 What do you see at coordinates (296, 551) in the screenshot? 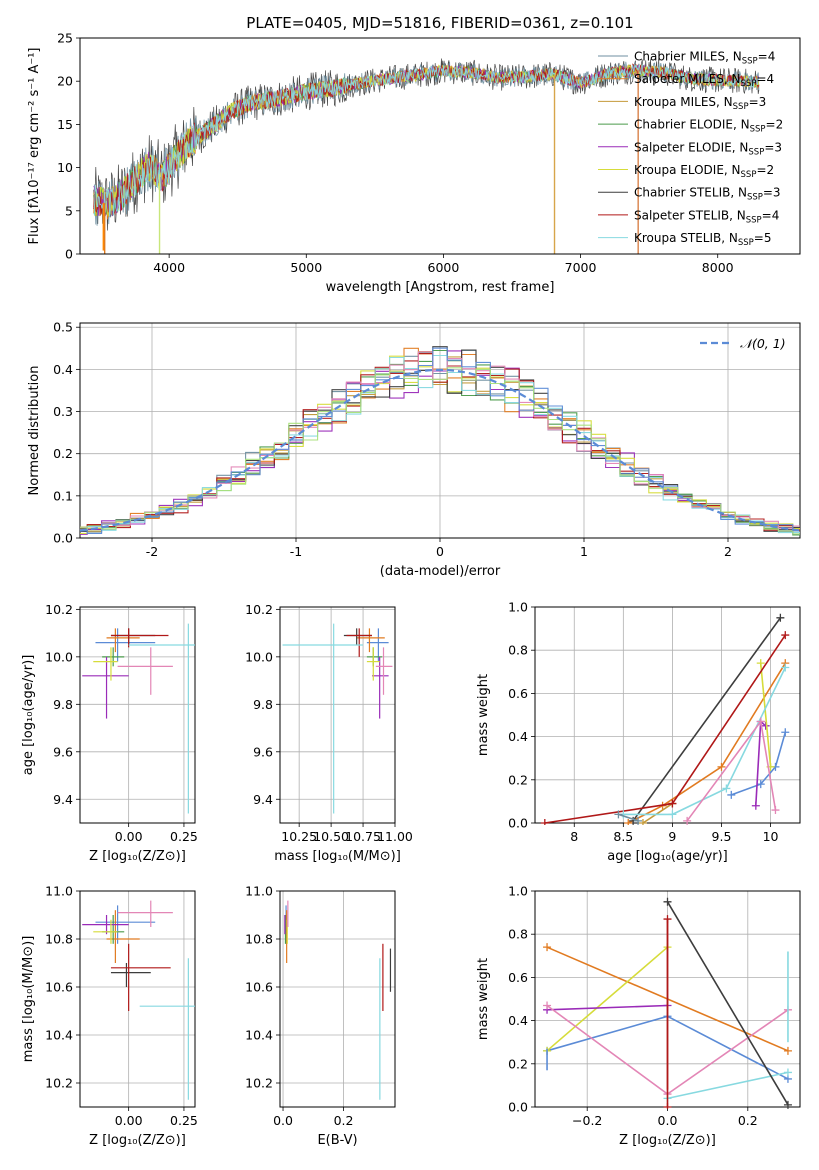
I see `x-tick-label: -1` at bounding box center [296, 551].